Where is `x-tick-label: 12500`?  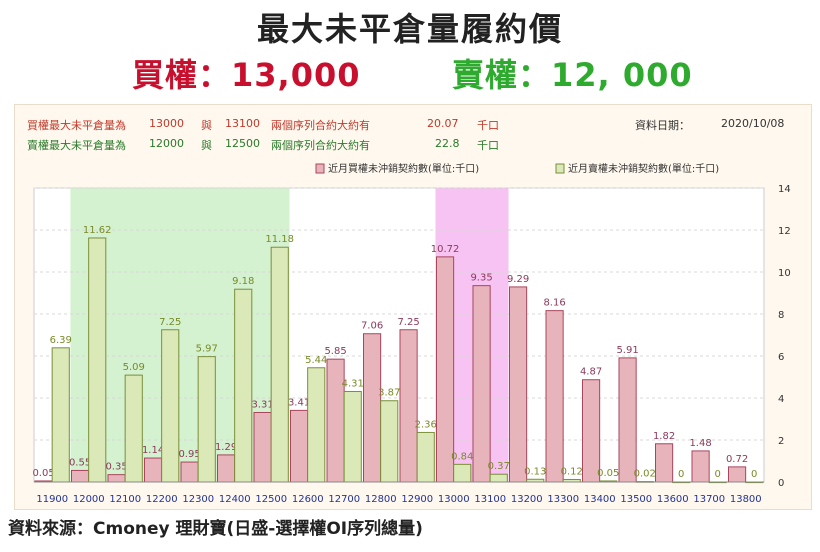
x-tick-label: 12500 is located at coordinates (271, 499).